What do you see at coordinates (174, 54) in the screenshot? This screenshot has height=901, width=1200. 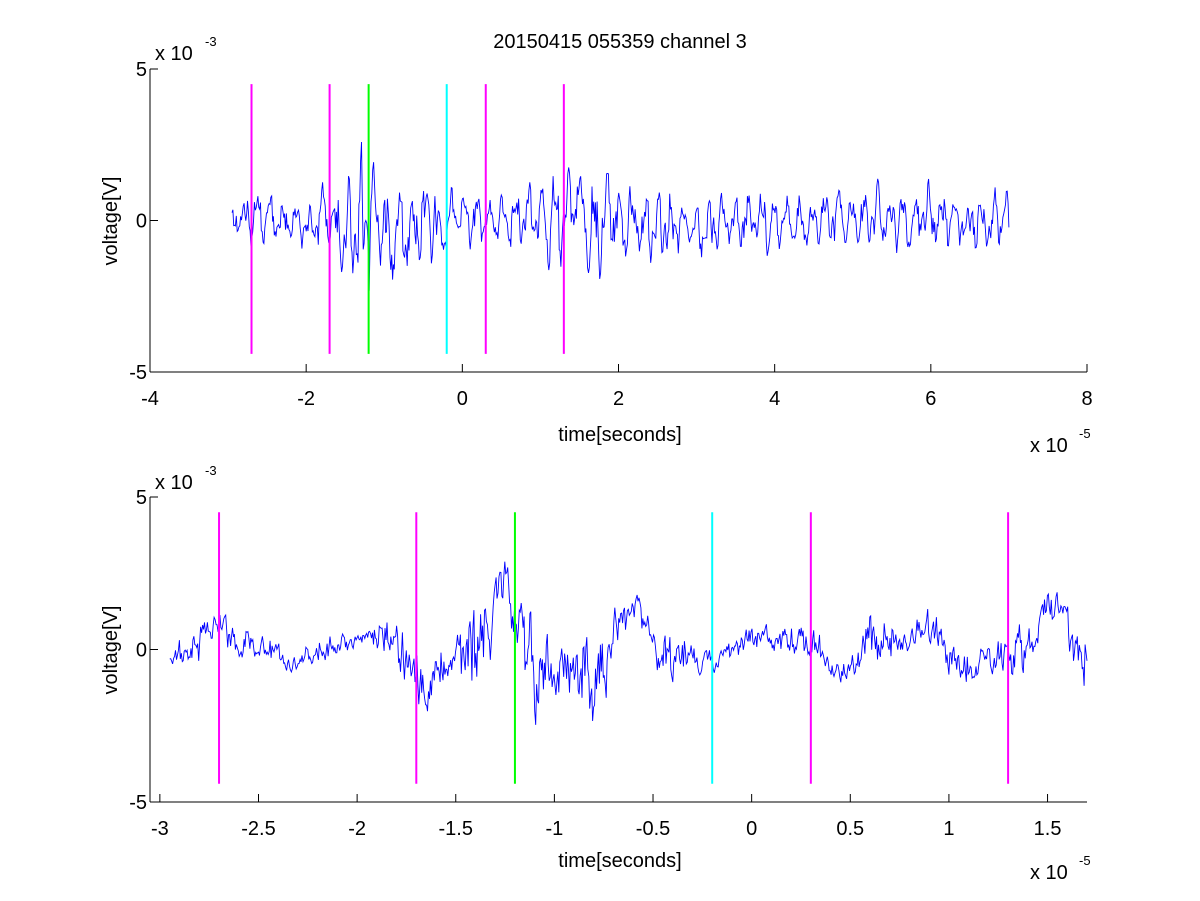 I see `top-y-multiplier: x 10` at bounding box center [174, 54].